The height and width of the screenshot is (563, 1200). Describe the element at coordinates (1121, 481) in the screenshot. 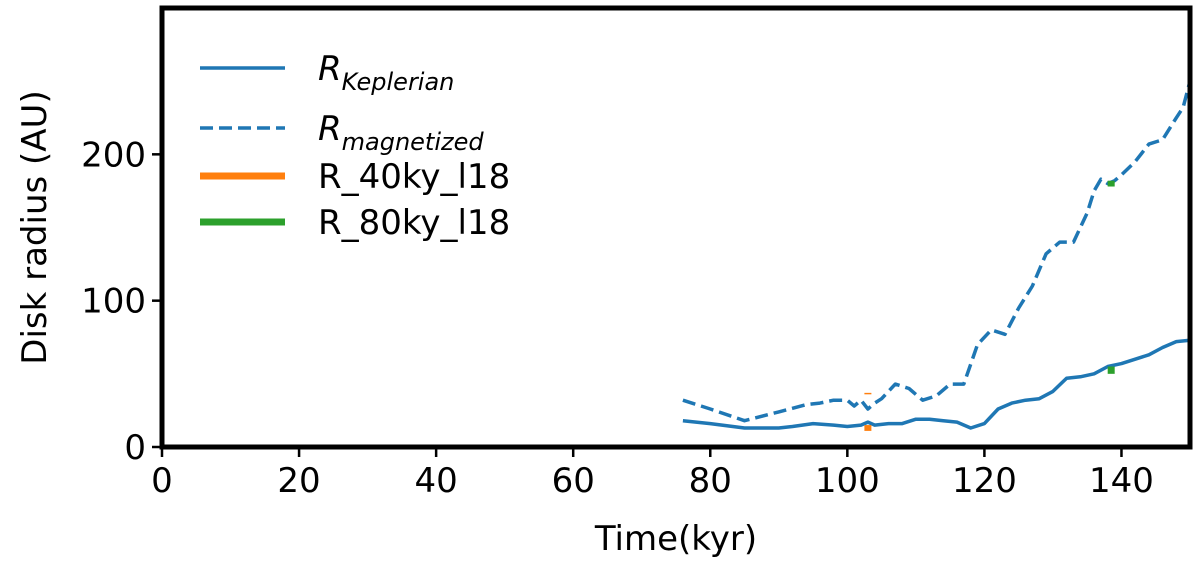

I see `x-tick-label-140: 140` at that location.